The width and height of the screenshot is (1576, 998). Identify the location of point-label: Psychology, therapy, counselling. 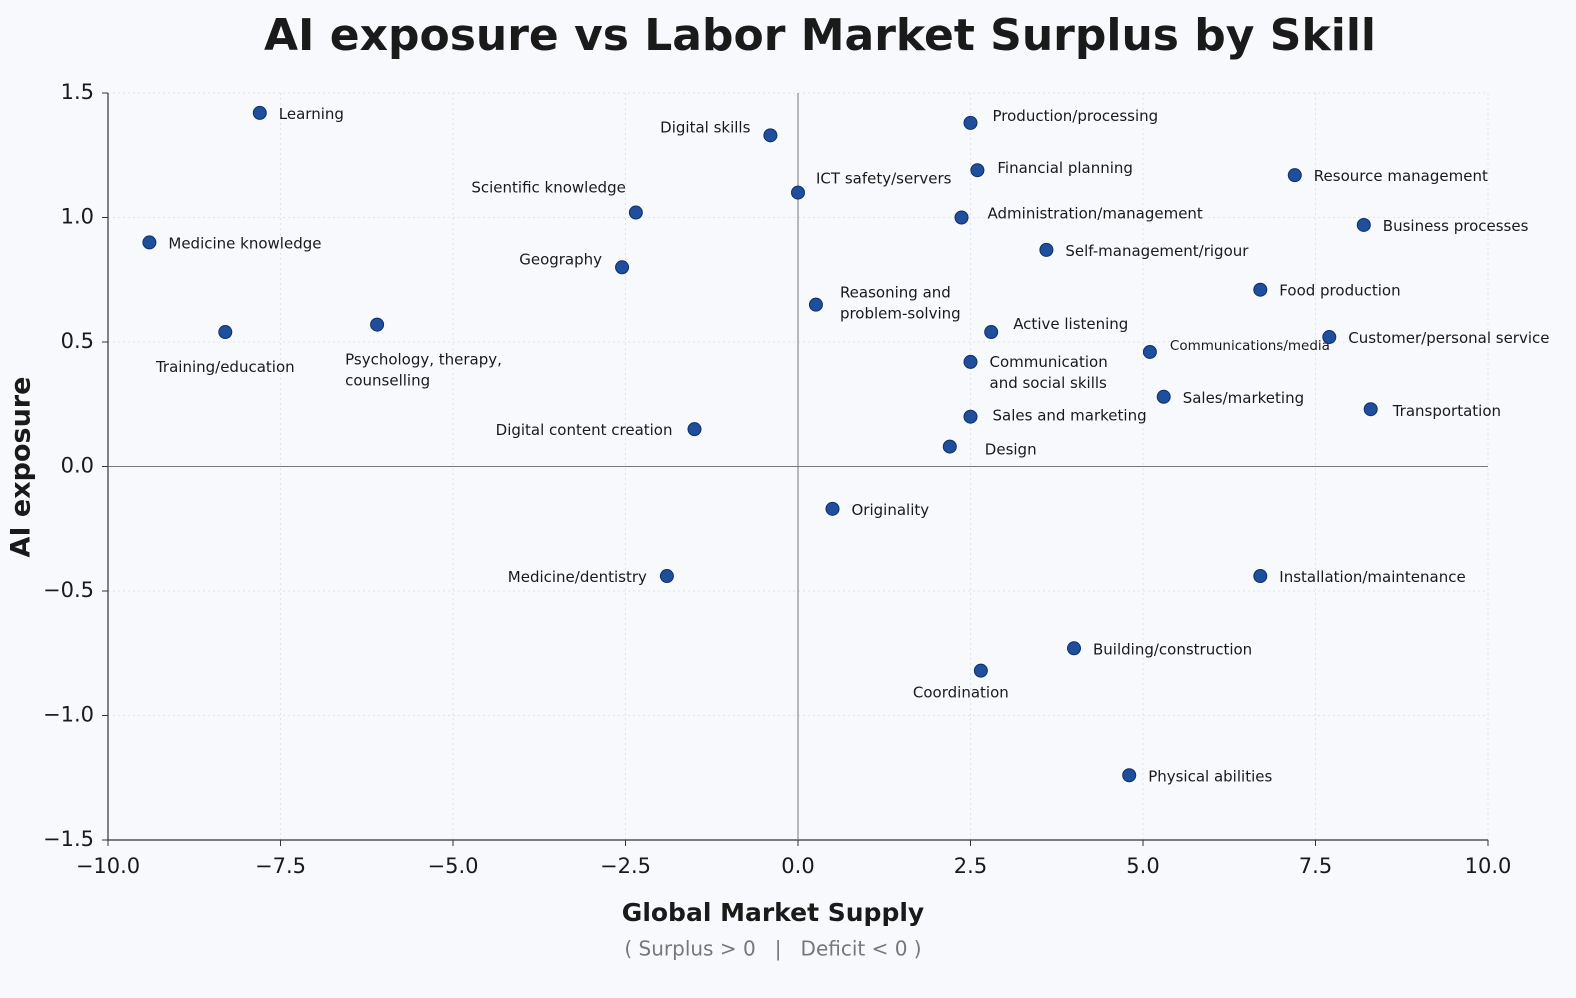
(423, 369).